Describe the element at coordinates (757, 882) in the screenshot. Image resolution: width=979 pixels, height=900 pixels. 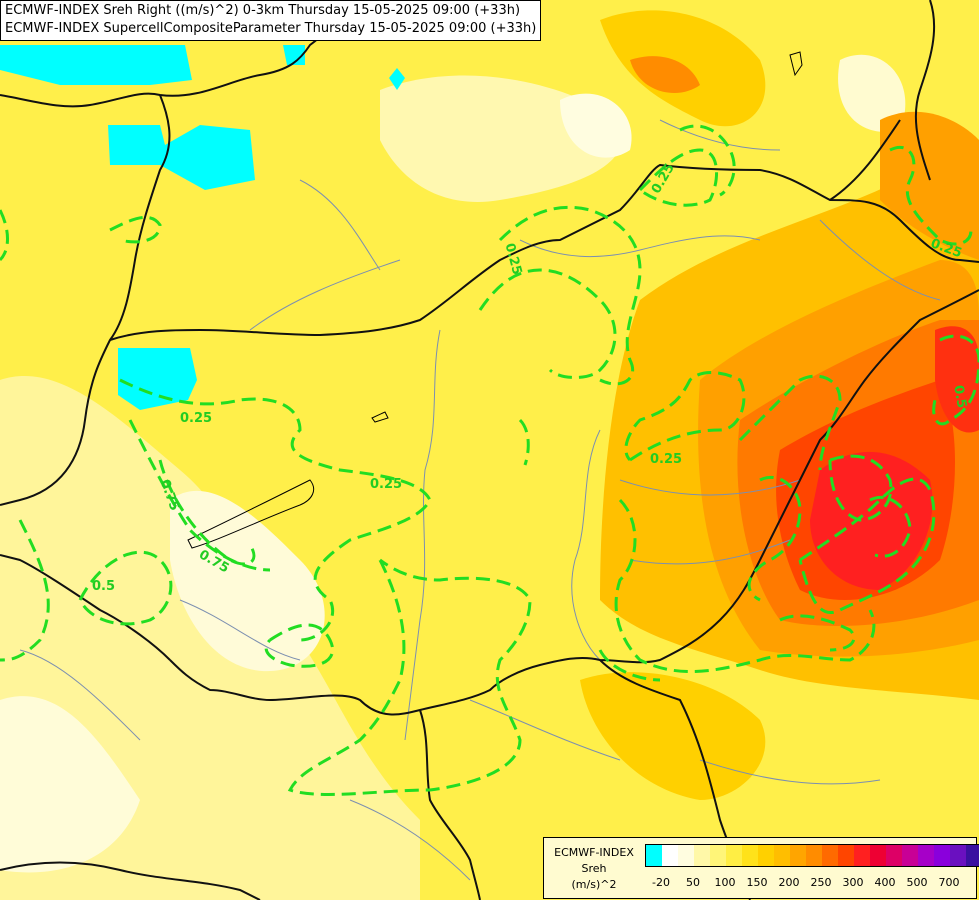
I see `legend-tick-label: 150` at that location.